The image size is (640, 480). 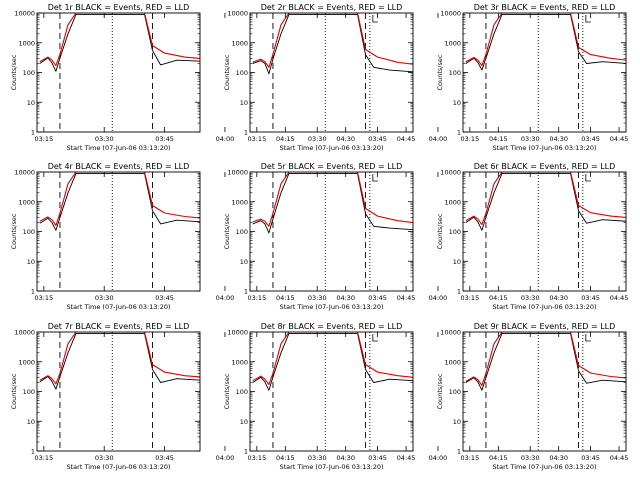 What do you see at coordinates (332, 326) in the screenshot?
I see `panel-title: Det 8r BLACK = Events, RED = LLD` at bounding box center [332, 326].